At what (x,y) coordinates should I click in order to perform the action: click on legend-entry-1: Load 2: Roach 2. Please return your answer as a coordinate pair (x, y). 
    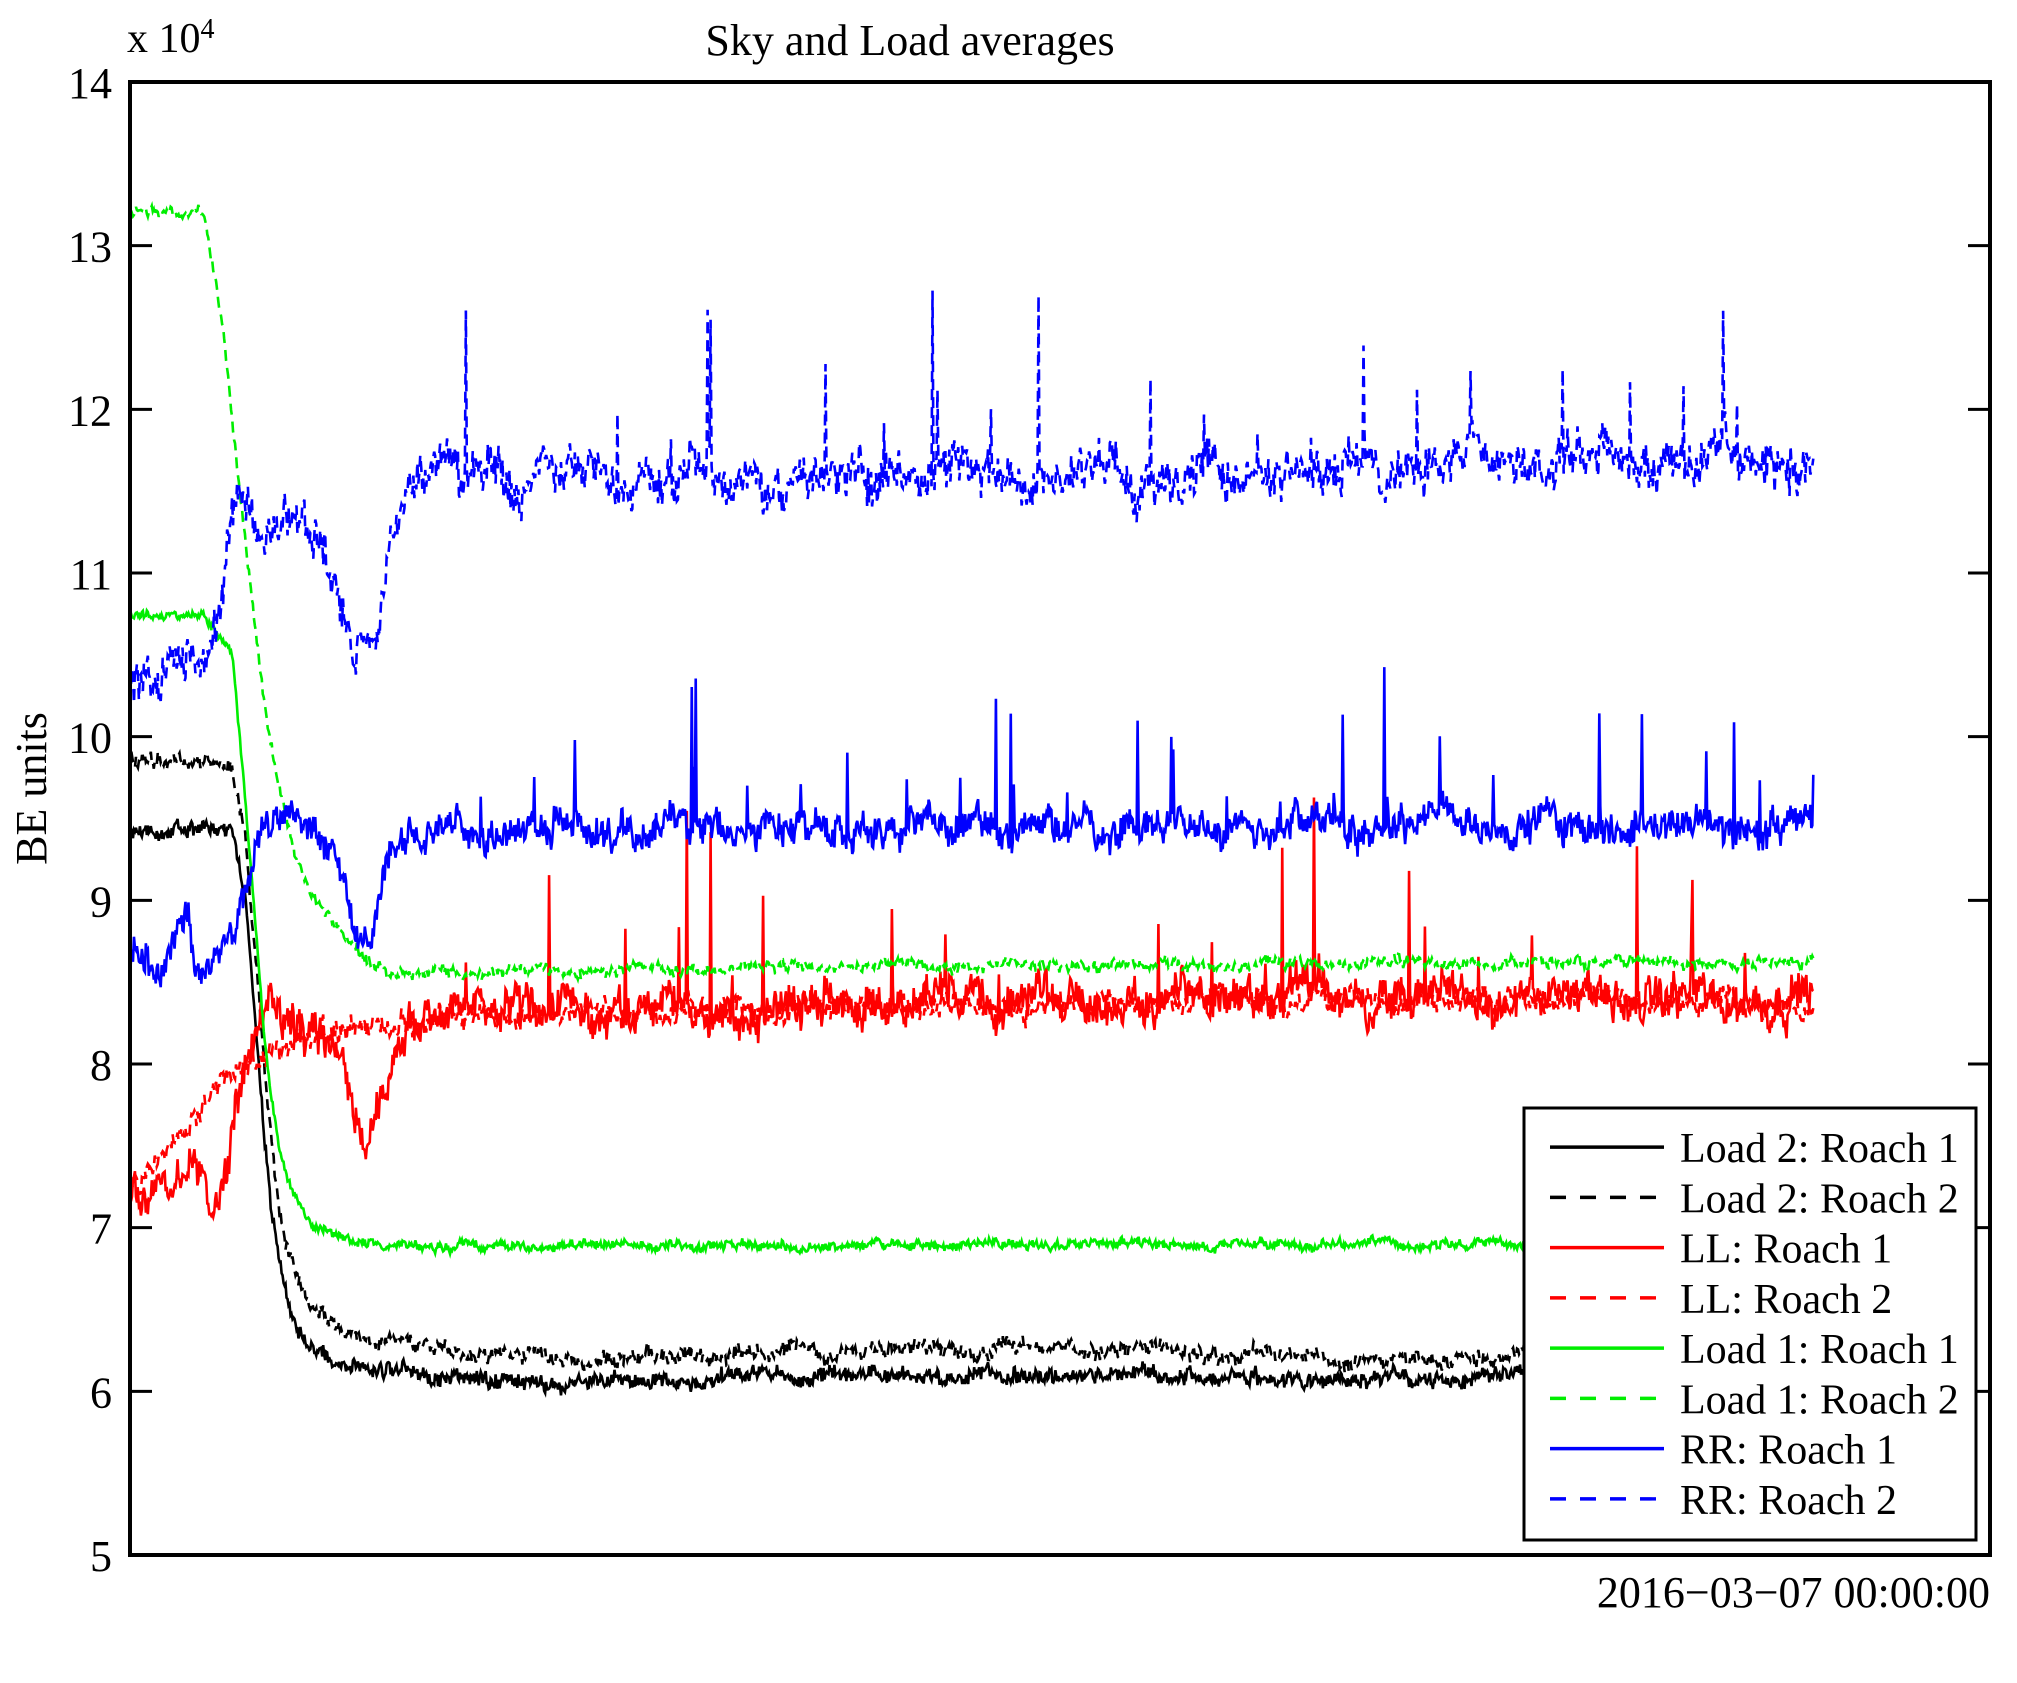
    Looking at the image, I should click on (1754, 1199).